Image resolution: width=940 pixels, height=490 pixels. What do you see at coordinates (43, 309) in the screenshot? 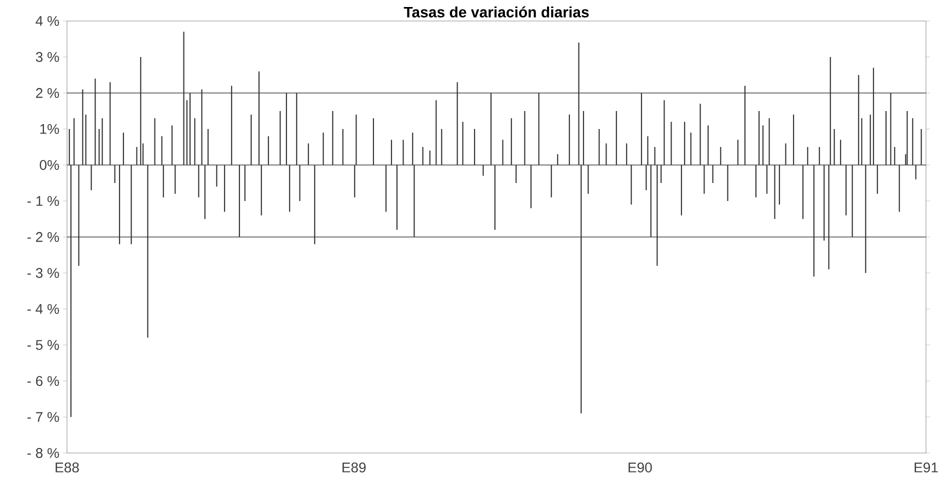
I see `y-tick-label: - 4 %` at bounding box center [43, 309].